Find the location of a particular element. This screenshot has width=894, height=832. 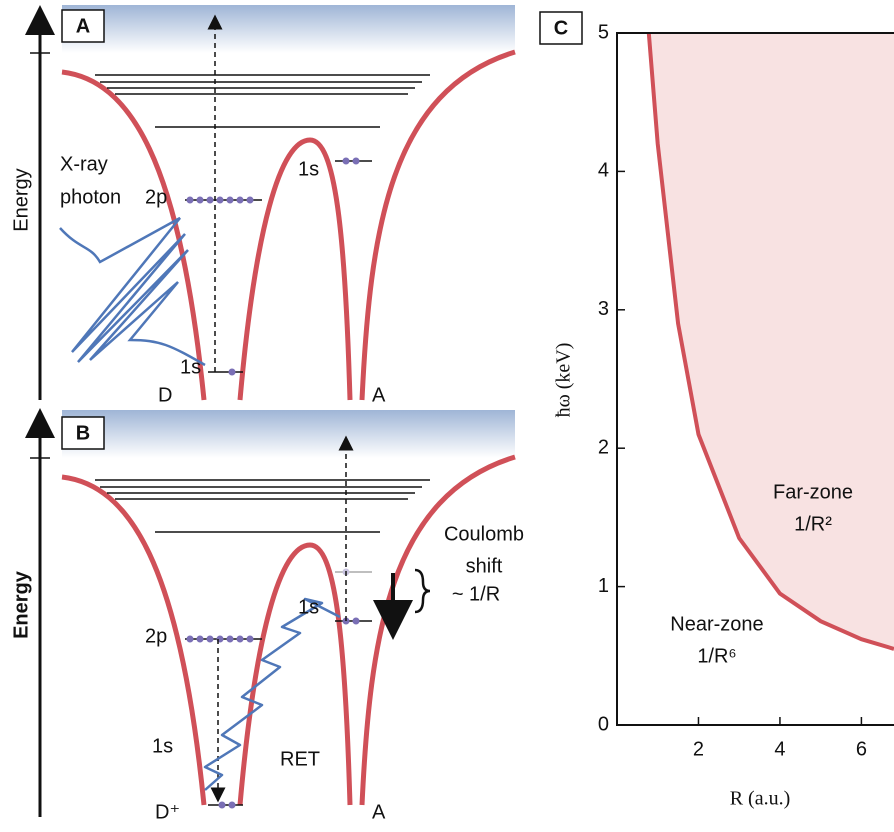

photon-label: photon is located at coordinates (90, 197).